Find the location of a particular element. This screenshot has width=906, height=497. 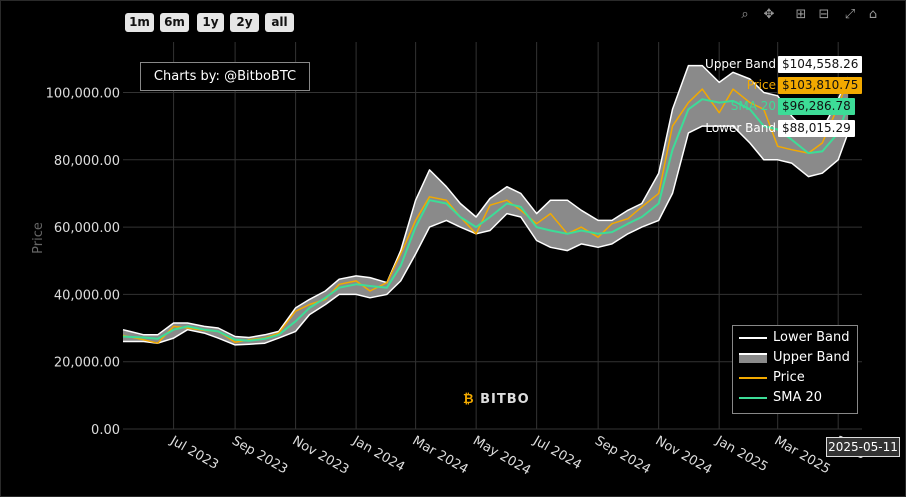

hover-label-value: $96,286.78 is located at coordinates (816, 106).